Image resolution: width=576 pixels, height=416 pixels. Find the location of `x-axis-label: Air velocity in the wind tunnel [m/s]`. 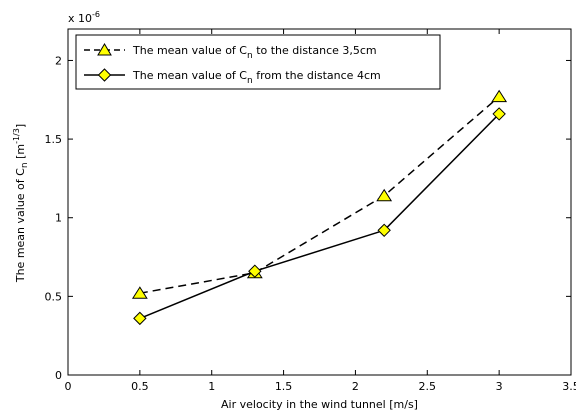

x-axis-label: Air velocity in the wind tunnel [m/s] is located at coordinates (319, 404).